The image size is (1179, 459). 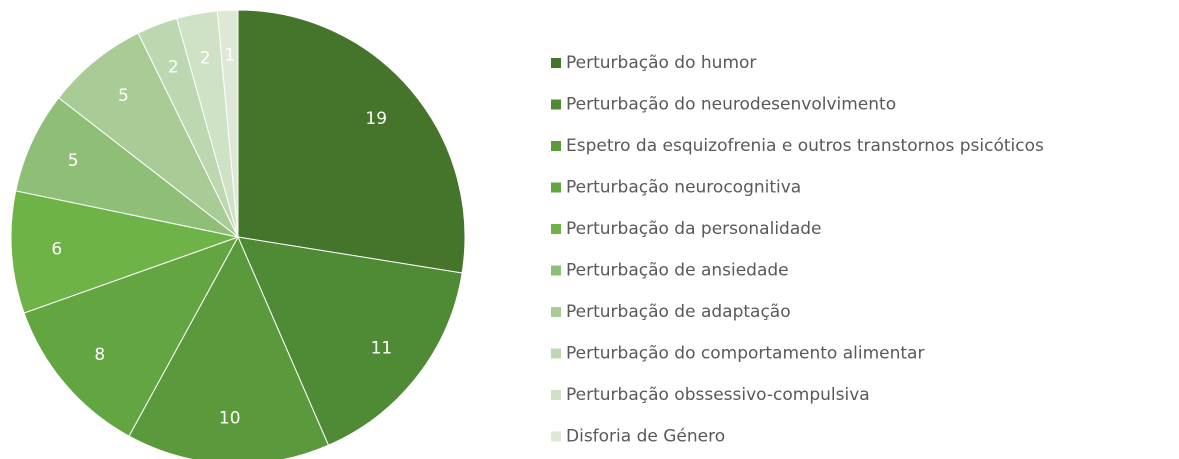 I want to click on legend-label: Perturbação da personalidade, so click(x=694, y=229).